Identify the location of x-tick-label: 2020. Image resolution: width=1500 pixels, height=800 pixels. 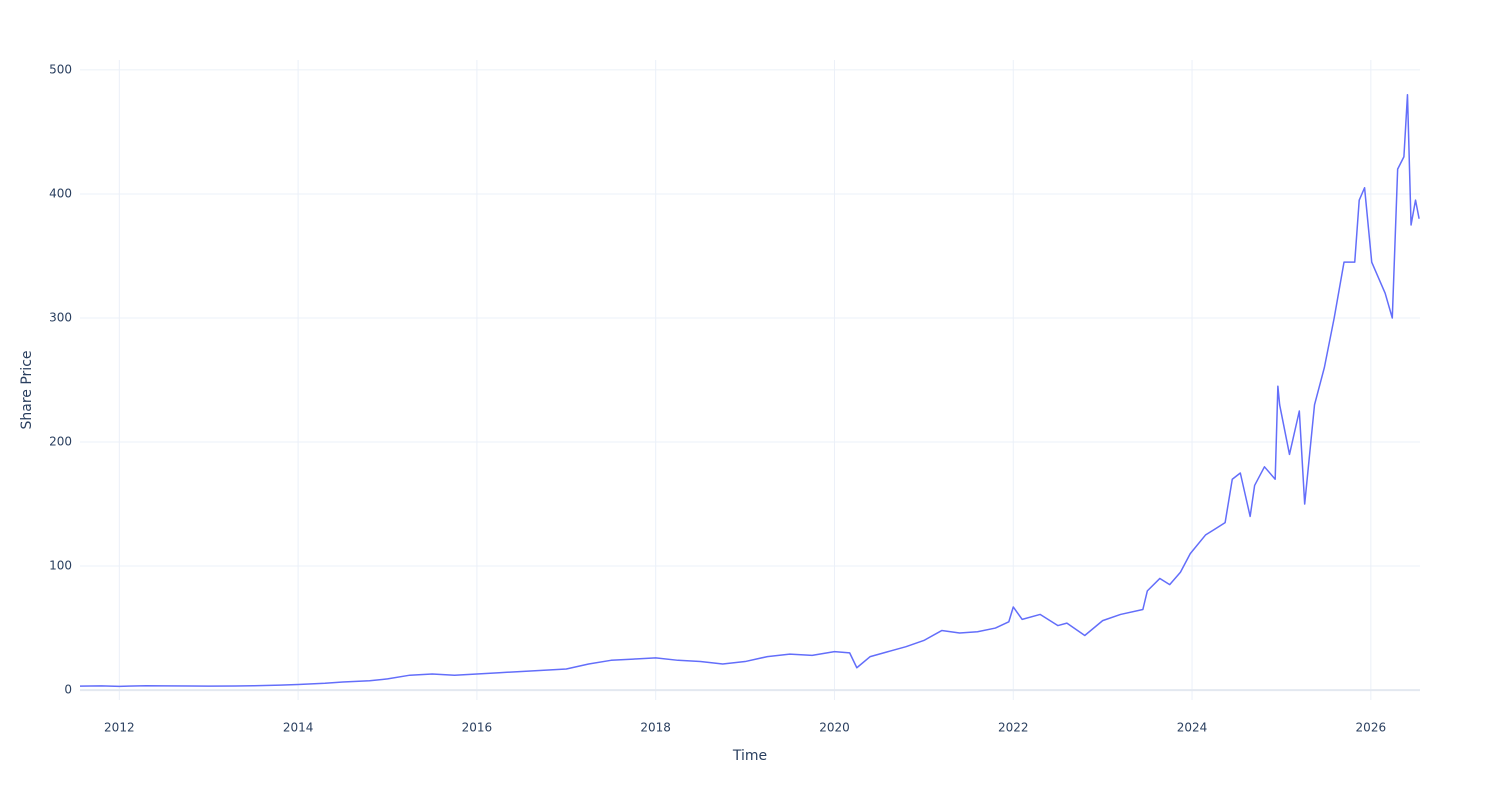
(834, 728).